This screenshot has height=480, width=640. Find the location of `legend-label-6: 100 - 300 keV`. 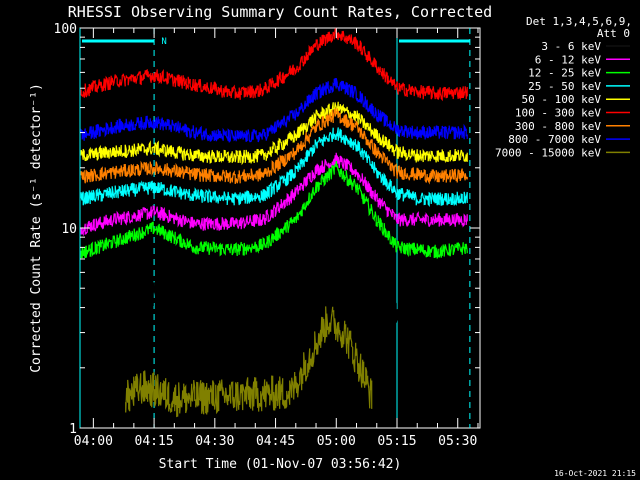

legend-label-6: 100 - 300 keV is located at coordinates (558, 113).